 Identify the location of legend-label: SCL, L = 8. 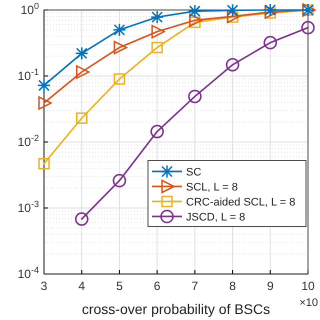
(212, 187).